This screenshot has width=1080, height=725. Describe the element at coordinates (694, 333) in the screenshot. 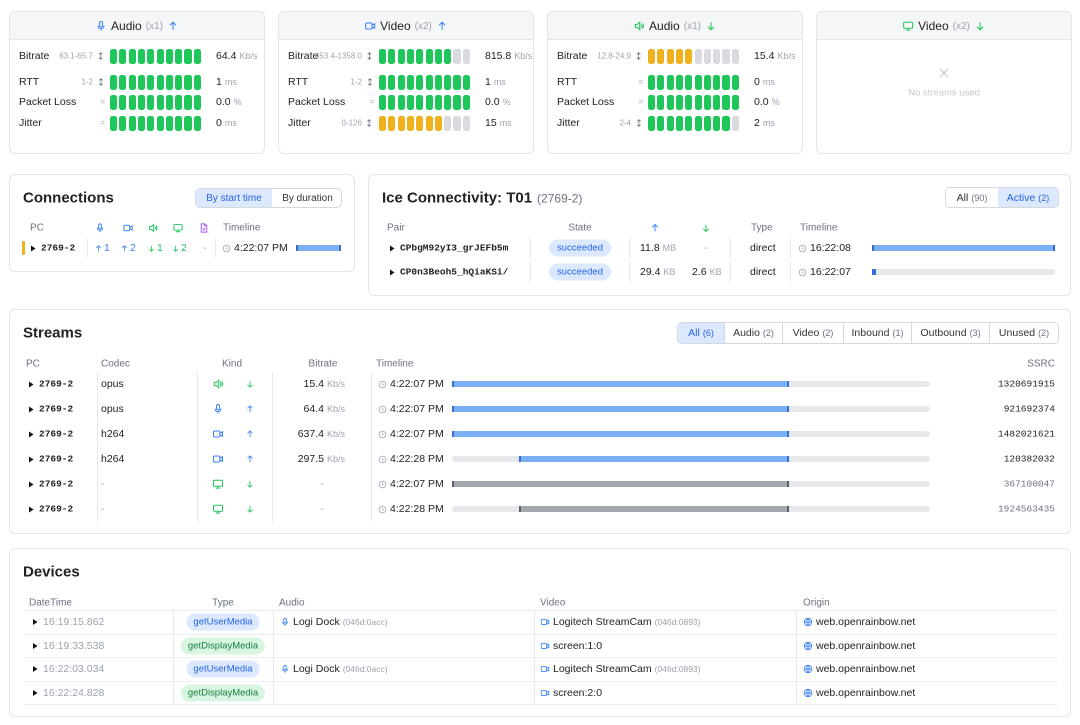

I see `tab-label: All` at that location.